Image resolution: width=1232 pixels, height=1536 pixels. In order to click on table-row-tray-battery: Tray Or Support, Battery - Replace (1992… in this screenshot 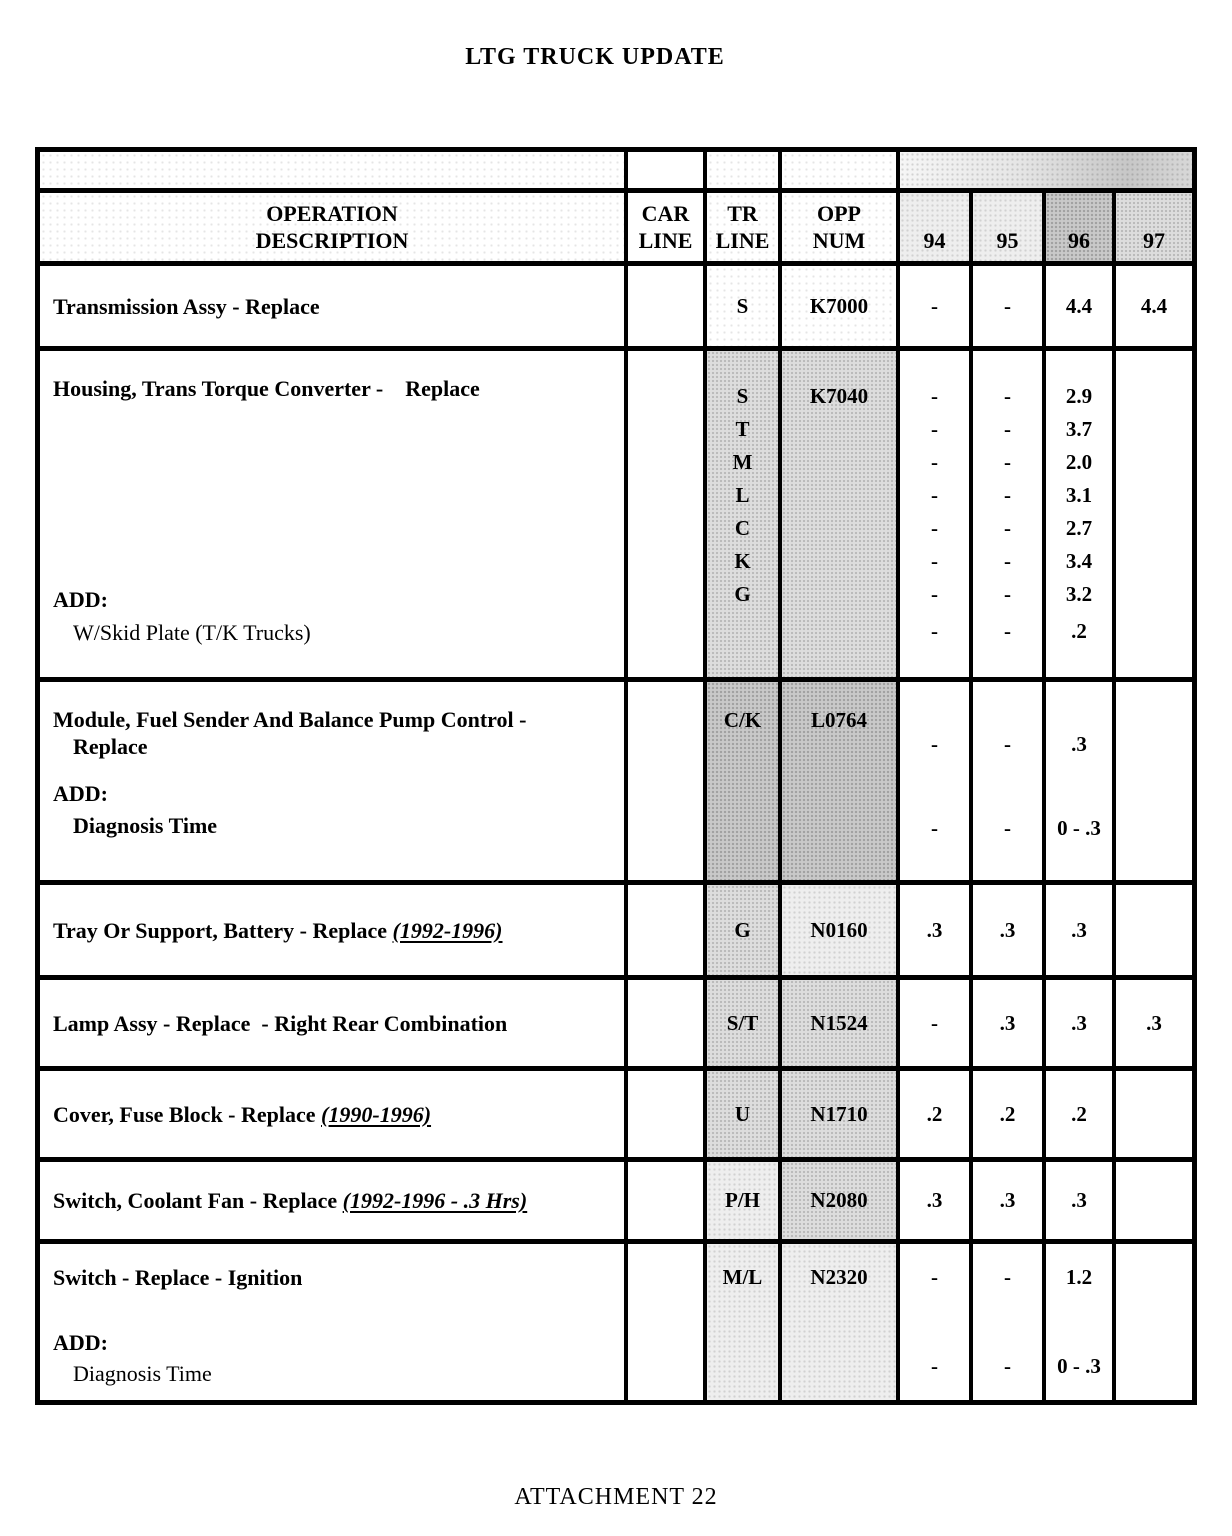, I will do `click(616, 932)`.